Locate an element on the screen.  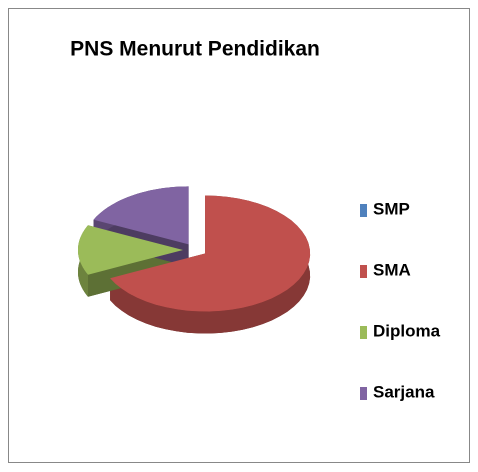
legend-label: SMA is located at coordinates (392, 269).